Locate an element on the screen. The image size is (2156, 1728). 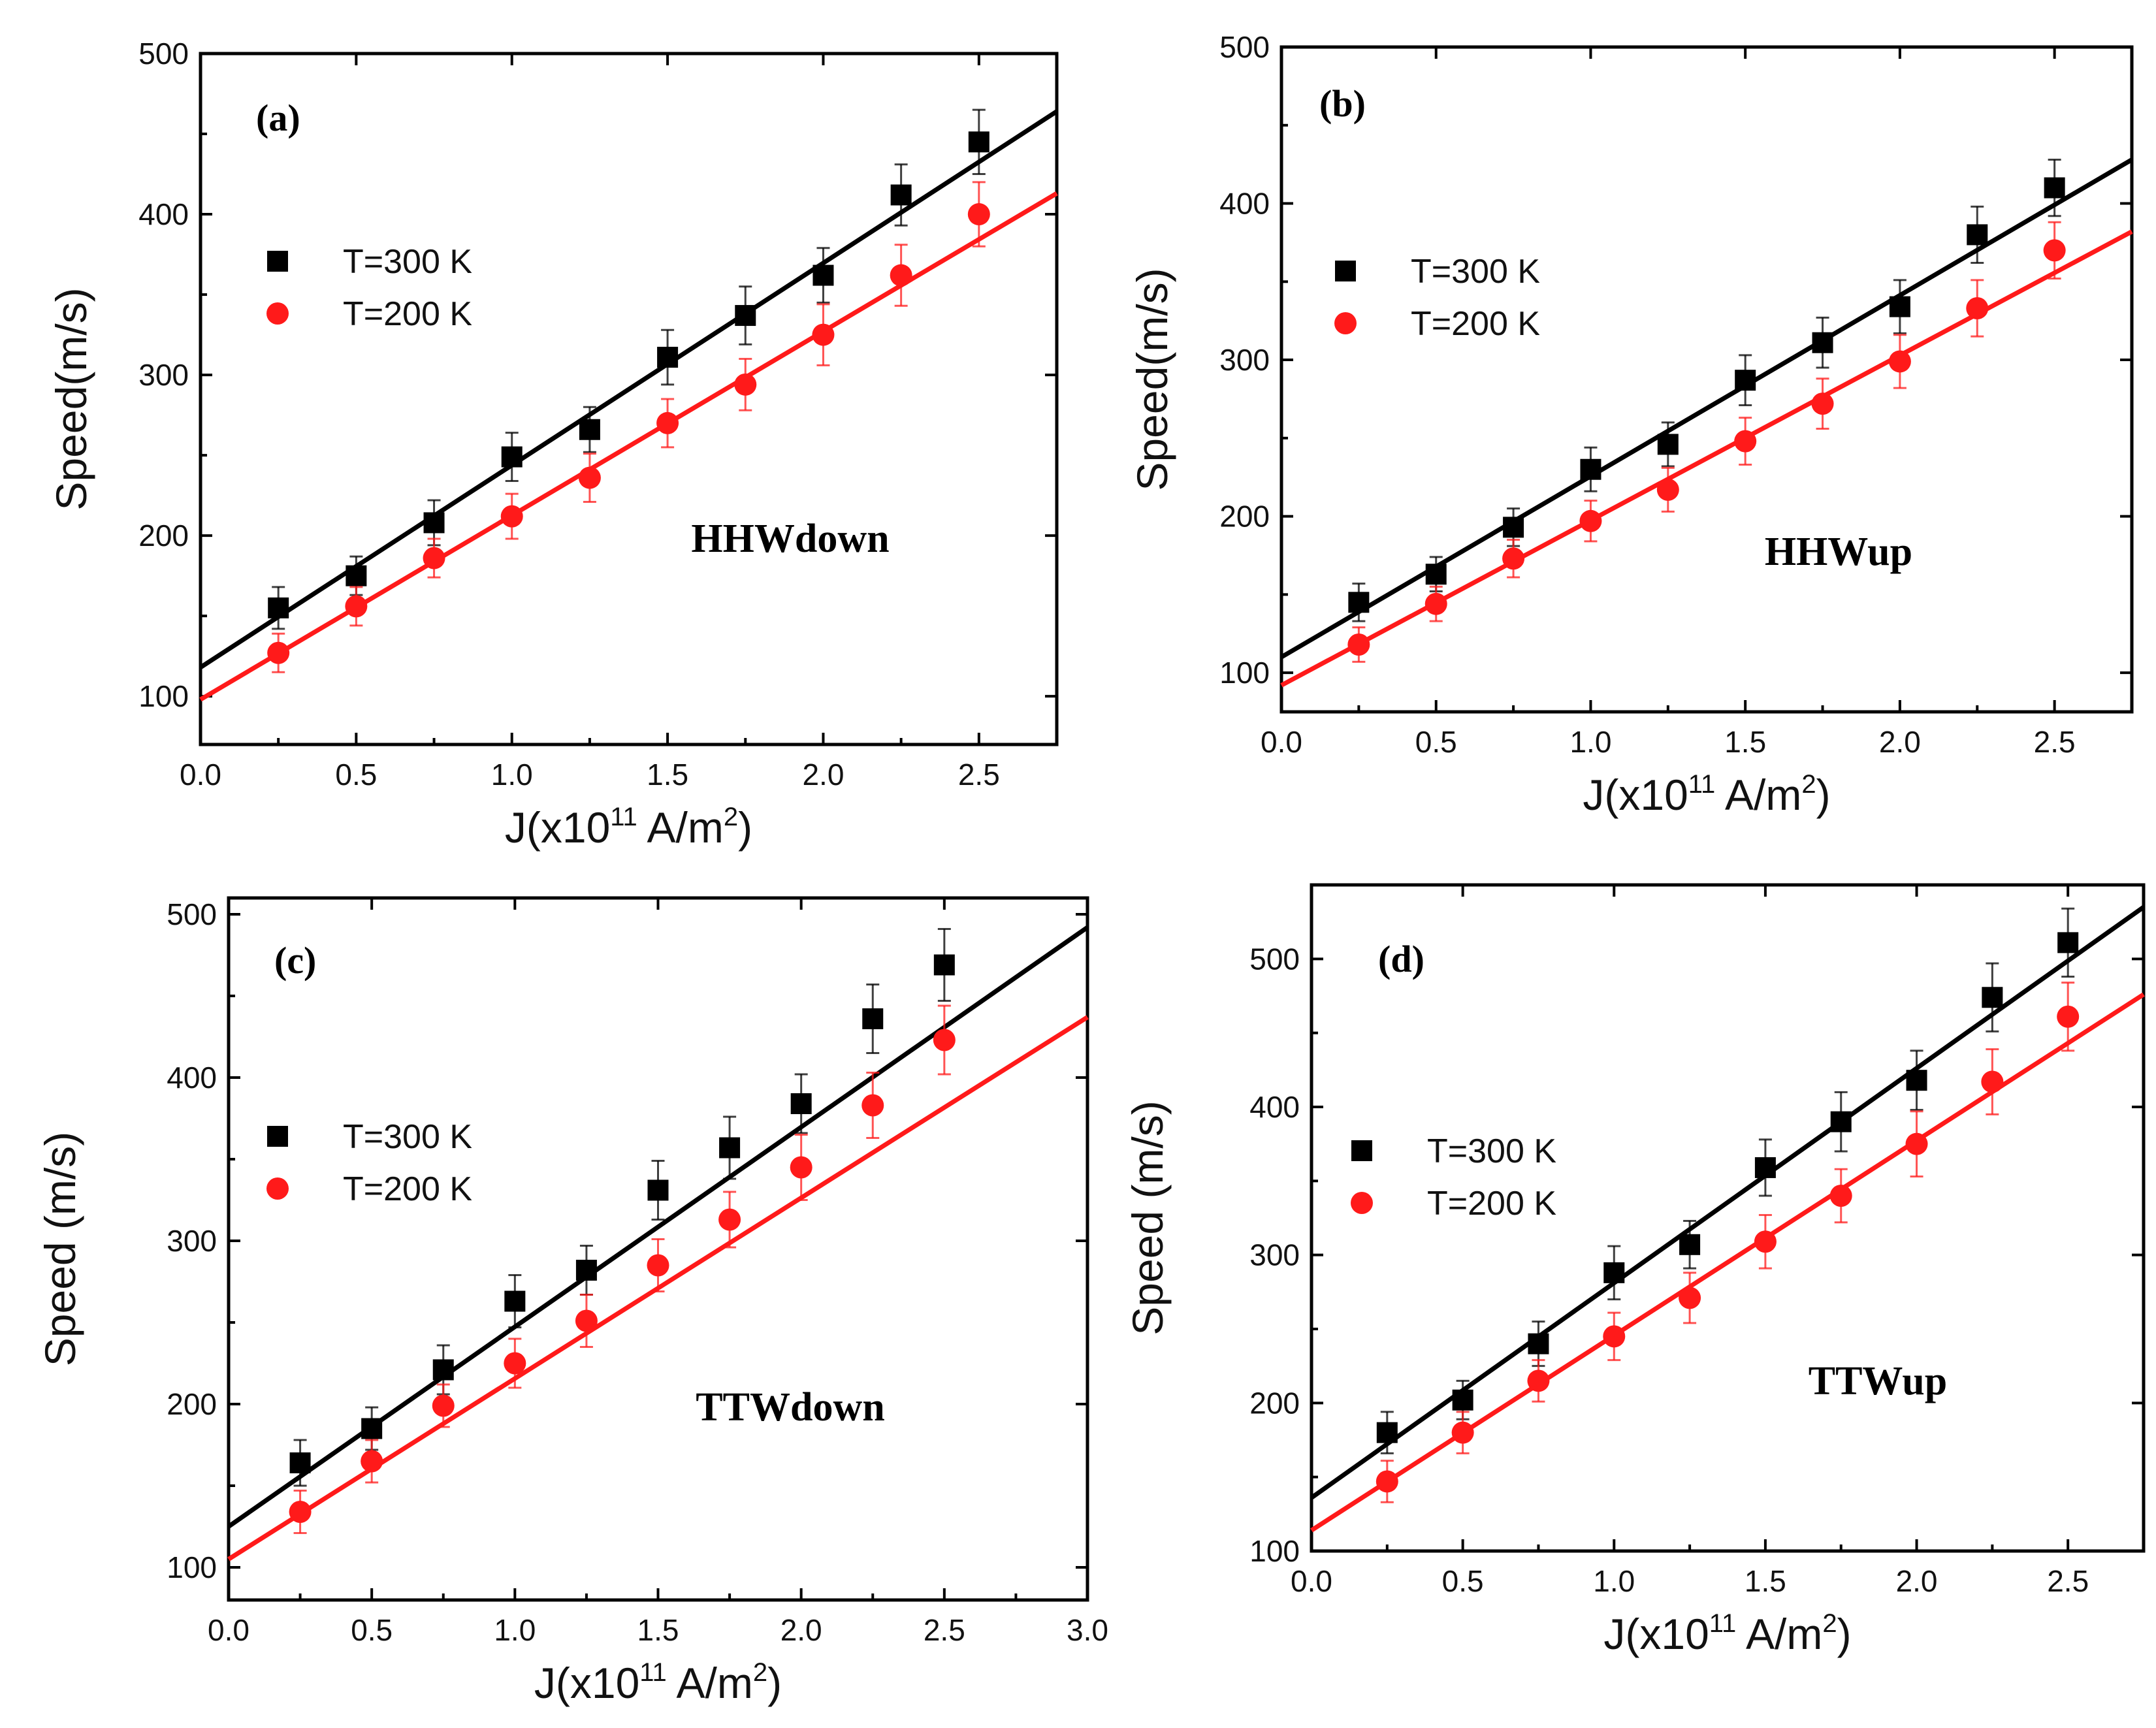
x-axis-title-prefix: J(x10 is located at coordinates (557, 827).